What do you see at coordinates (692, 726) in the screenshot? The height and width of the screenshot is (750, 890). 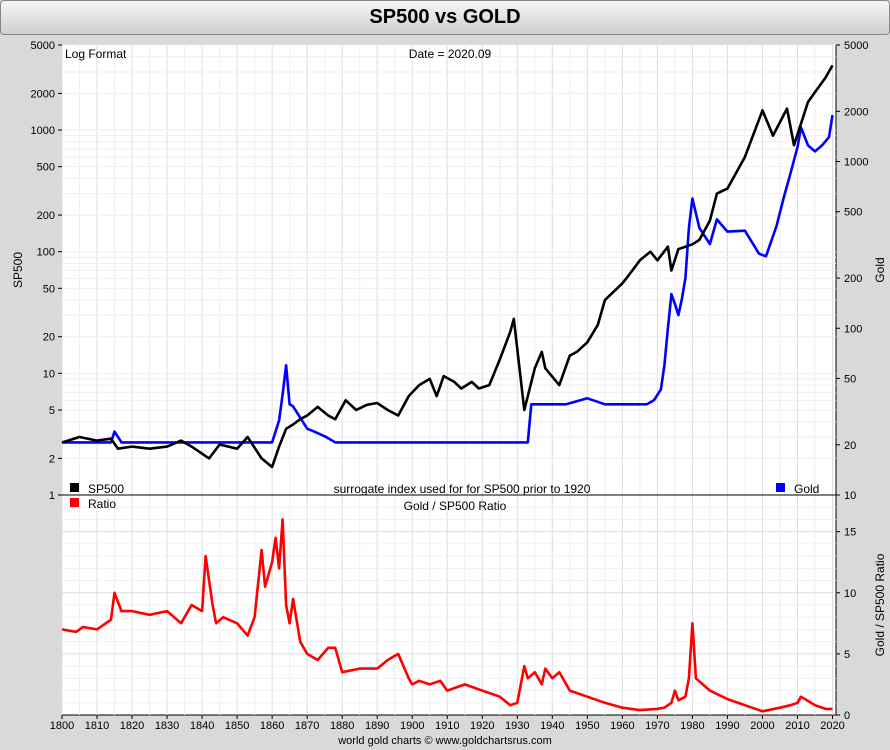 I see `x-tick-label: 1980` at bounding box center [692, 726].